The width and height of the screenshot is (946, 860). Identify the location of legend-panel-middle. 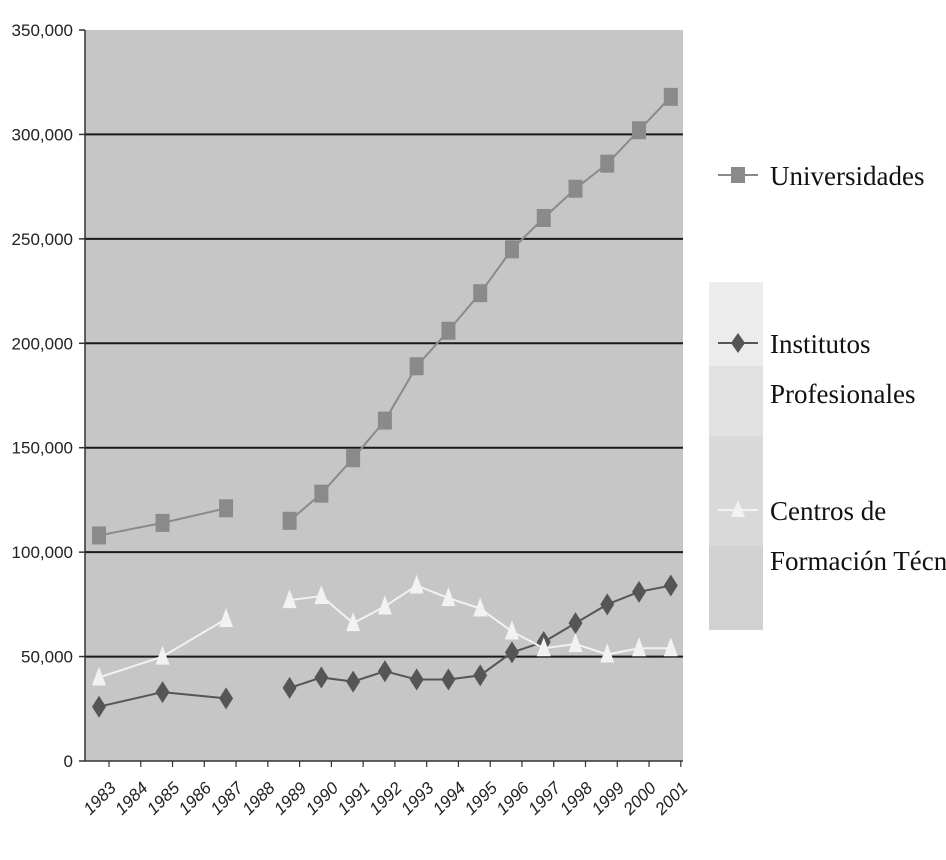
(736, 401).